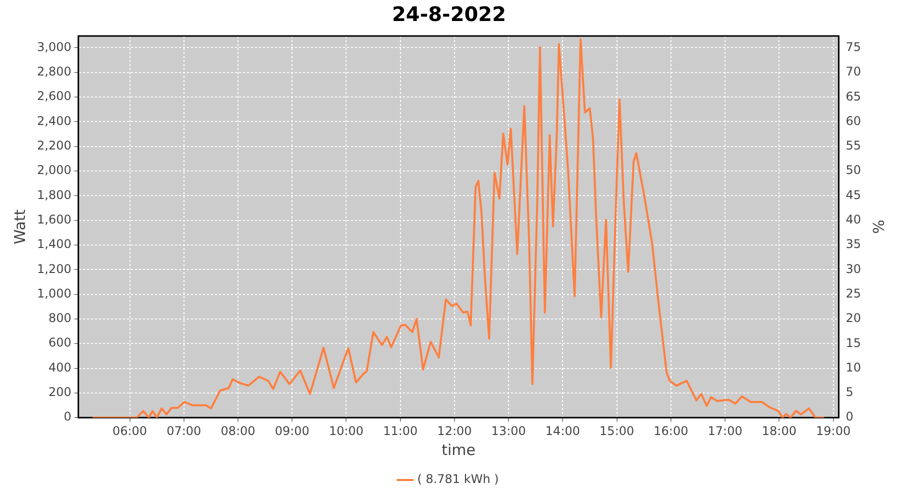 This screenshot has height=500, width=900. Describe the element at coordinates (19, 226) in the screenshot. I see `y-axis-title: Watt` at that location.